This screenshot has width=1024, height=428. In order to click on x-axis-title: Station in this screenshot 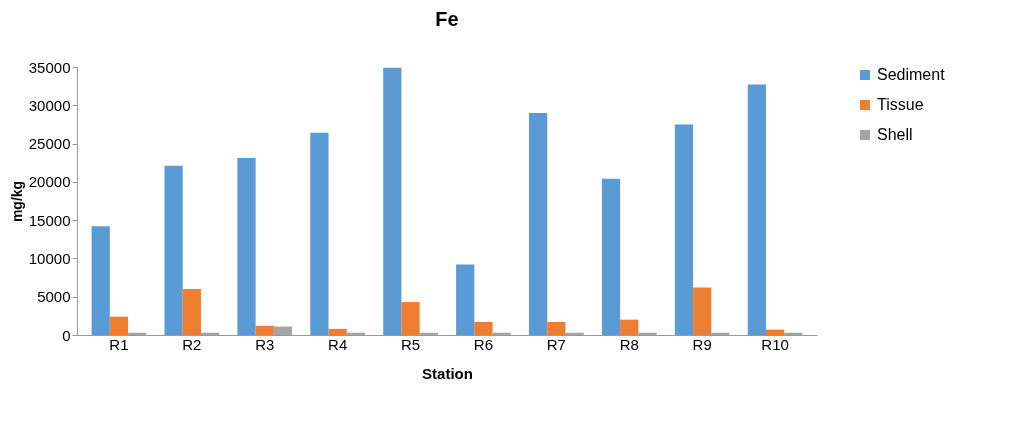, I will do `click(447, 373)`.